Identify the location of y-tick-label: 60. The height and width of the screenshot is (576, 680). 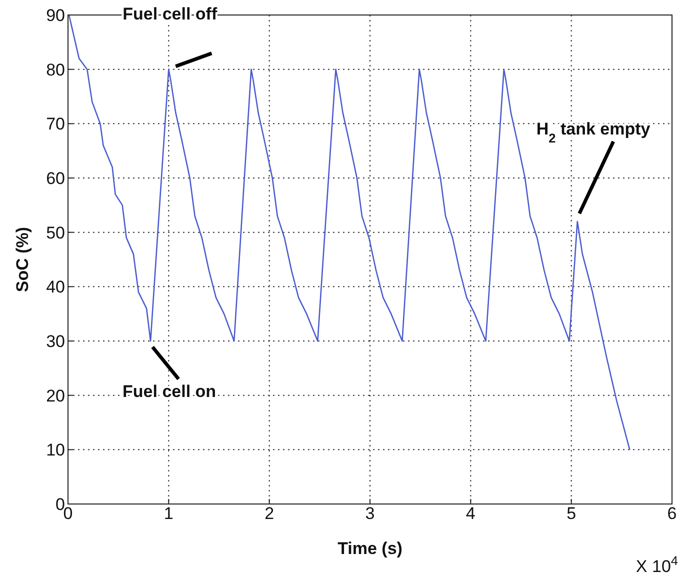
(55, 178).